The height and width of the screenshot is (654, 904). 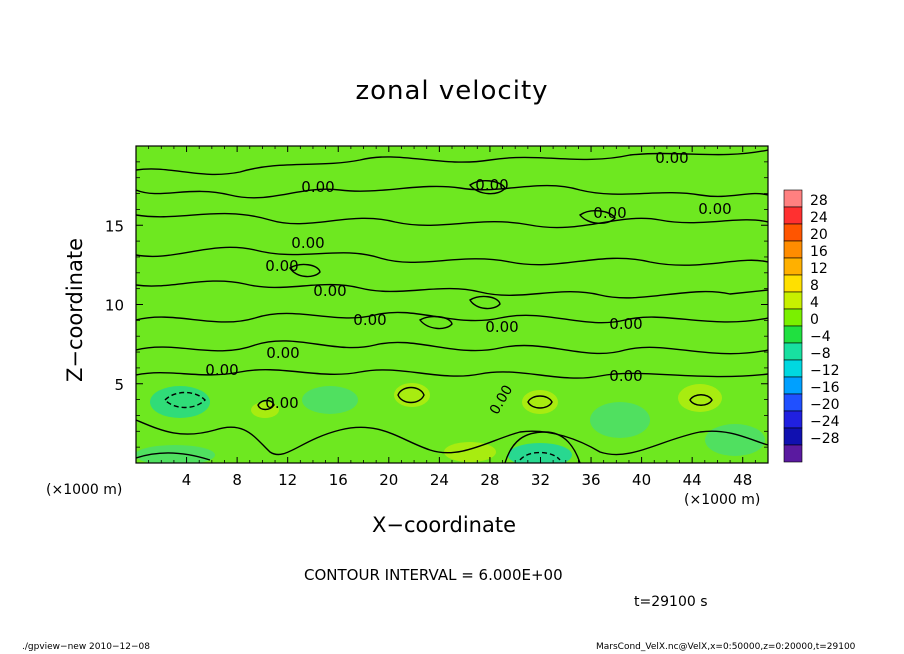 I want to click on colorbar-label: −28, so click(x=825, y=439).